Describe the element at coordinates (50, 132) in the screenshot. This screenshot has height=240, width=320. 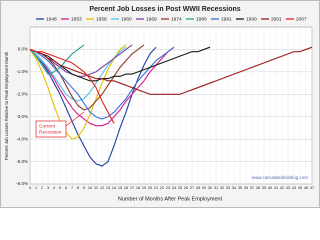
I see `annotation-text: Recession` at that location.